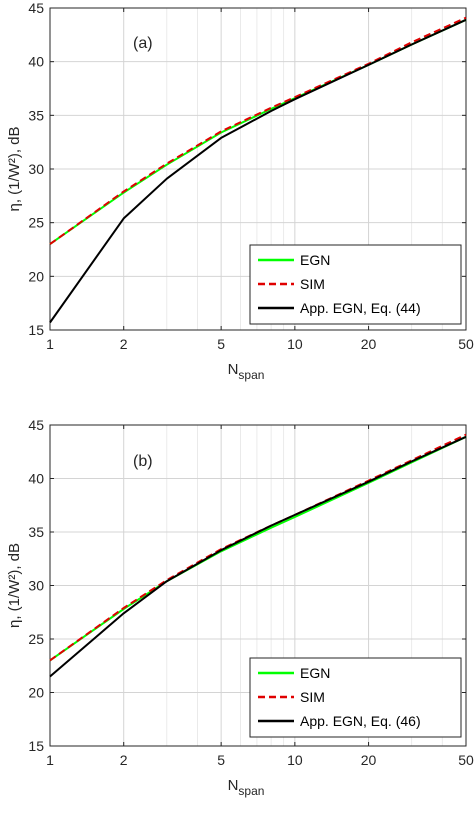 The height and width of the screenshot is (837, 474). What do you see at coordinates (360, 308) in the screenshot?
I see `legend-entry: App. EGN, Eq. (44)` at bounding box center [360, 308].